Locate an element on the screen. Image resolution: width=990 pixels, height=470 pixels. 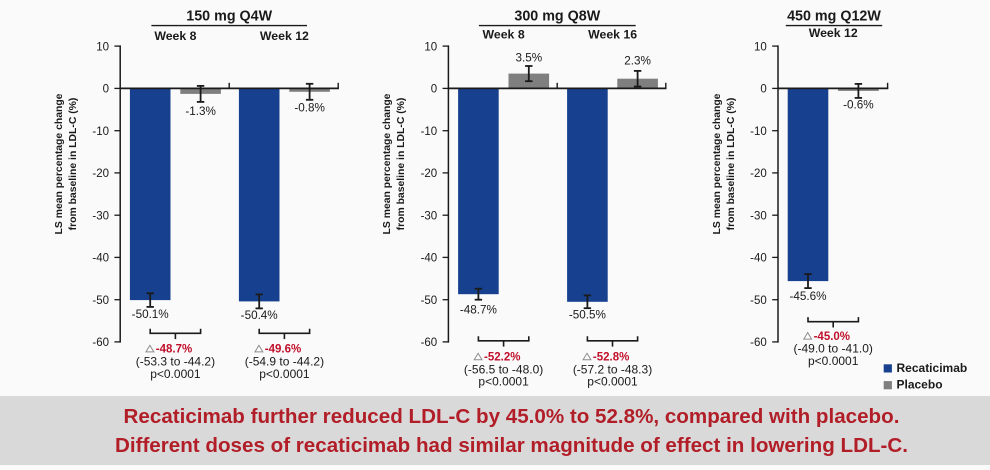
svg-text: -0.8% is located at coordinates (309, 107).